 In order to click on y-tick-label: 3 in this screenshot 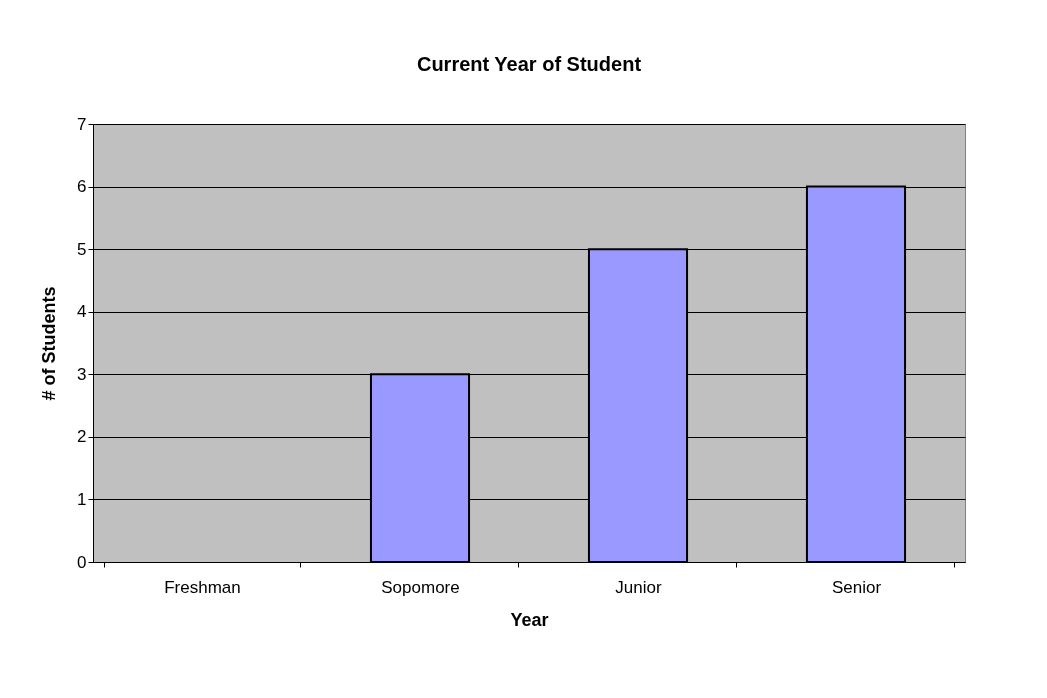, I will do `click(82, 374)`.